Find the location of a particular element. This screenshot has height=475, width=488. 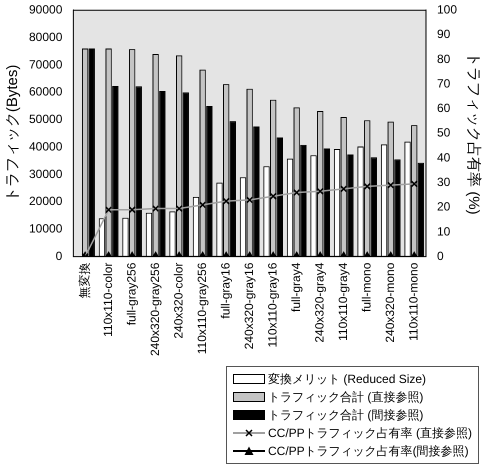

x-tick-label: 110x110-color is located at coordinates (107, 299).